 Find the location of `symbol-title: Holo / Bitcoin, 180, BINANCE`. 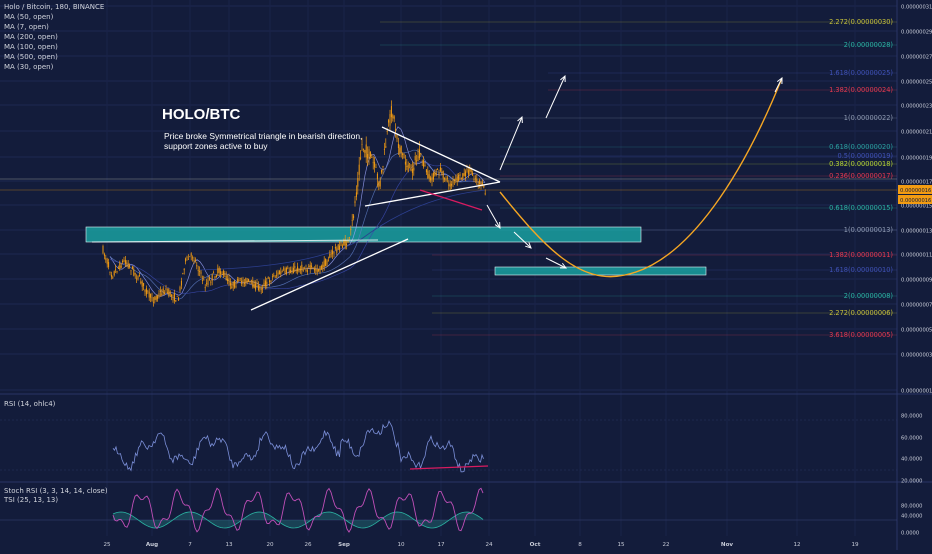

symbol-title: Holo / Bitcoin, 180, BINANCE is located at coordinates (54, 7).